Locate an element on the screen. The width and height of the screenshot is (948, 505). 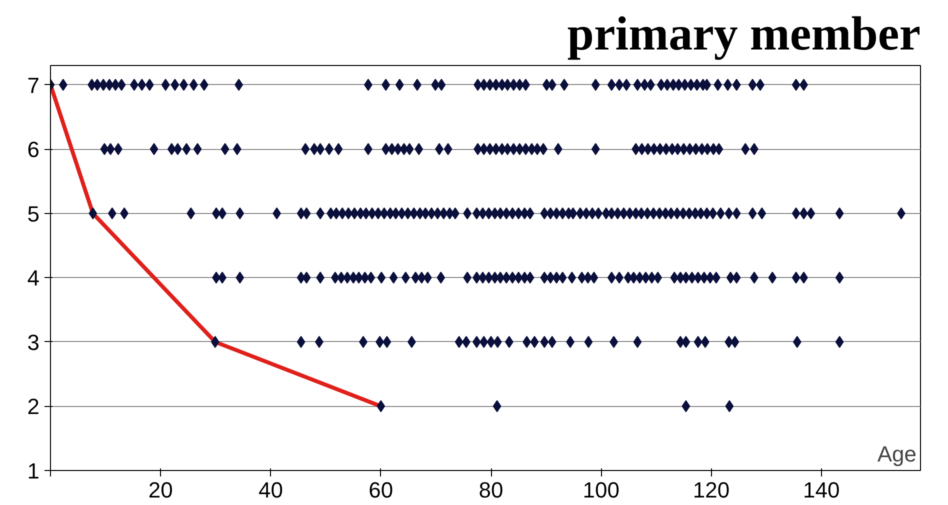
x-tick-label: 140 is located at coordinates (821, 490).